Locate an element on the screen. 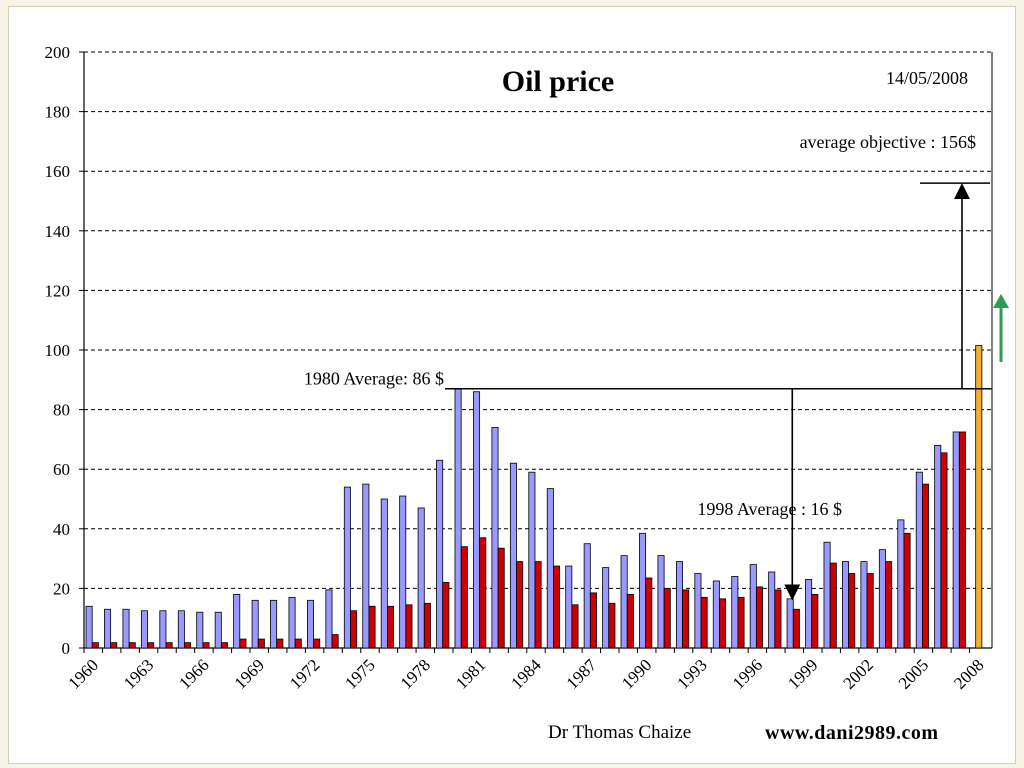  bar-1980-s1 is located at coordinates (464, 597).